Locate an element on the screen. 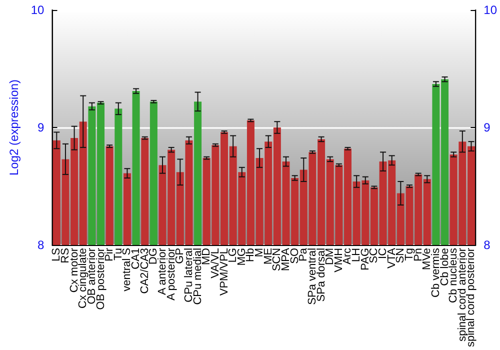  y-axis-title: Log2 (expression) is located at coordinates (14, 127).